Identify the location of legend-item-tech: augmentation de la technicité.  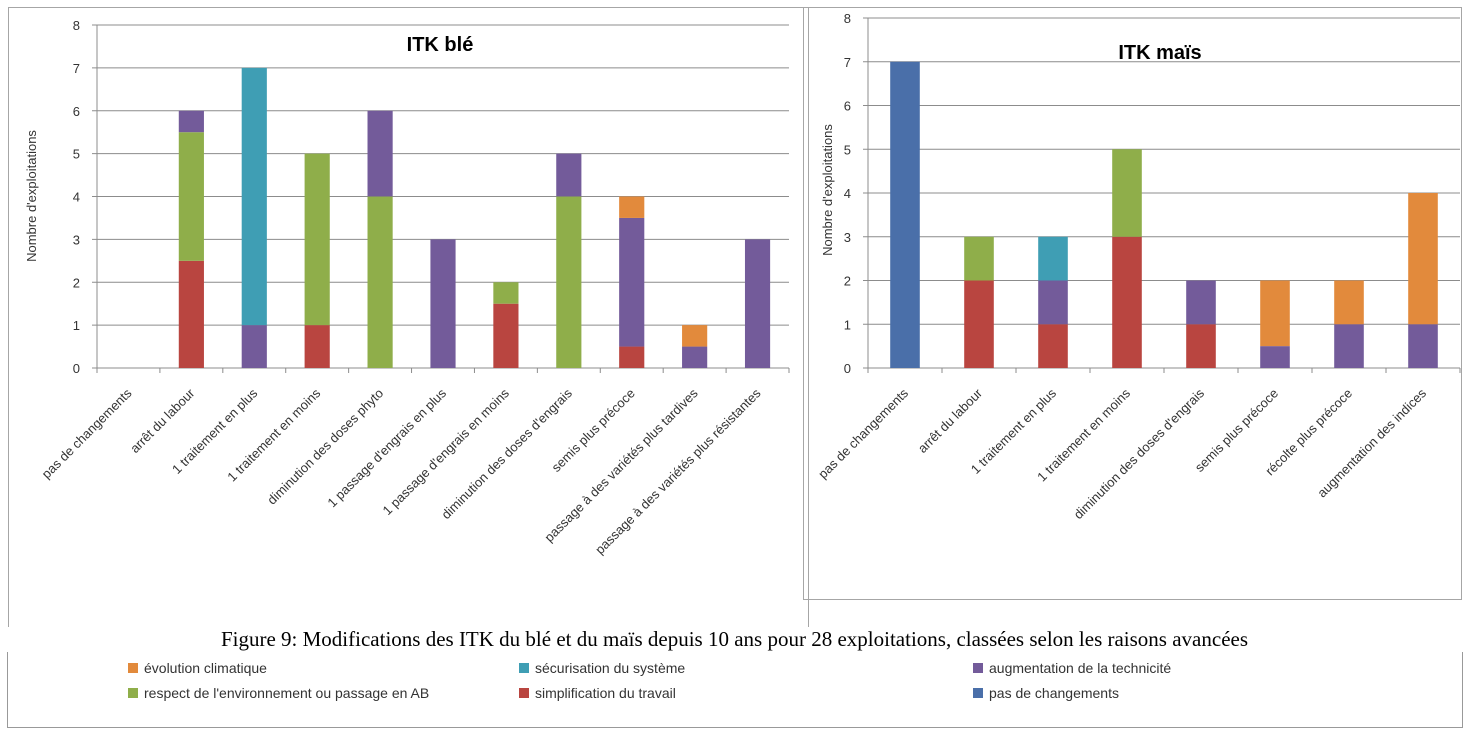
(1072, 668).